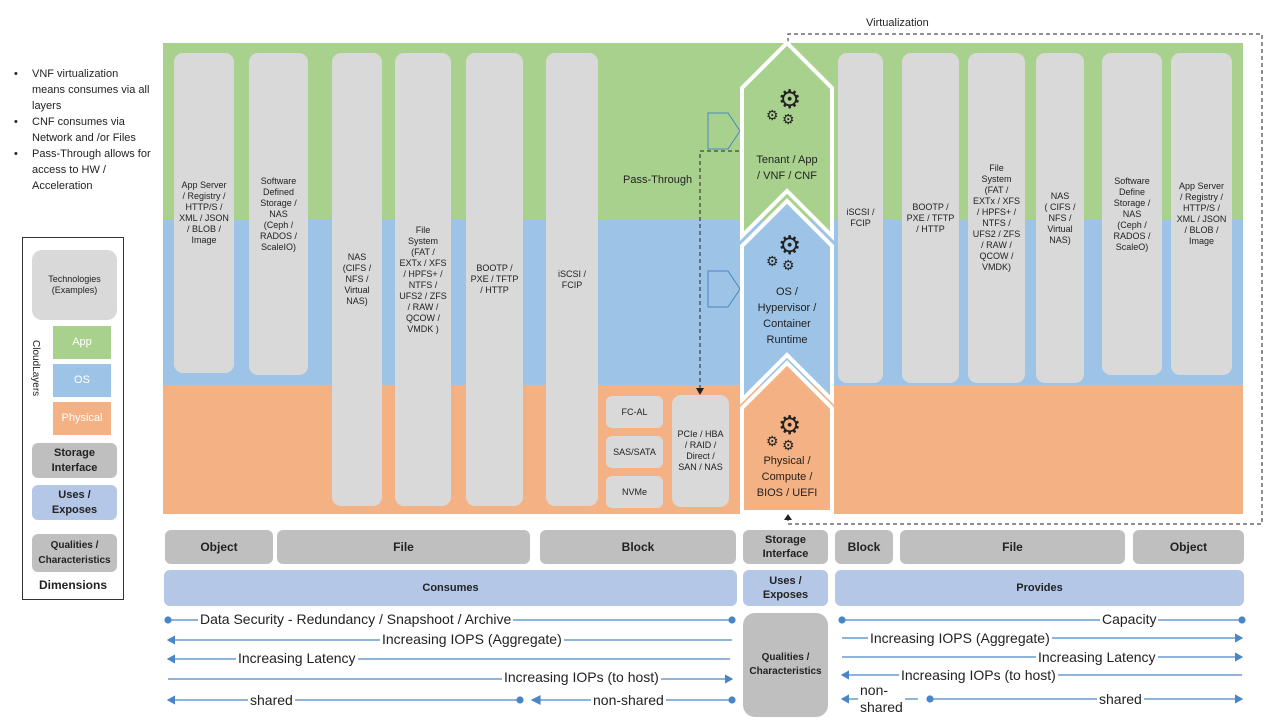 The image size is (1280, 720). I want to click on scale-non-shared-right: non- shared, so click(881, 699).